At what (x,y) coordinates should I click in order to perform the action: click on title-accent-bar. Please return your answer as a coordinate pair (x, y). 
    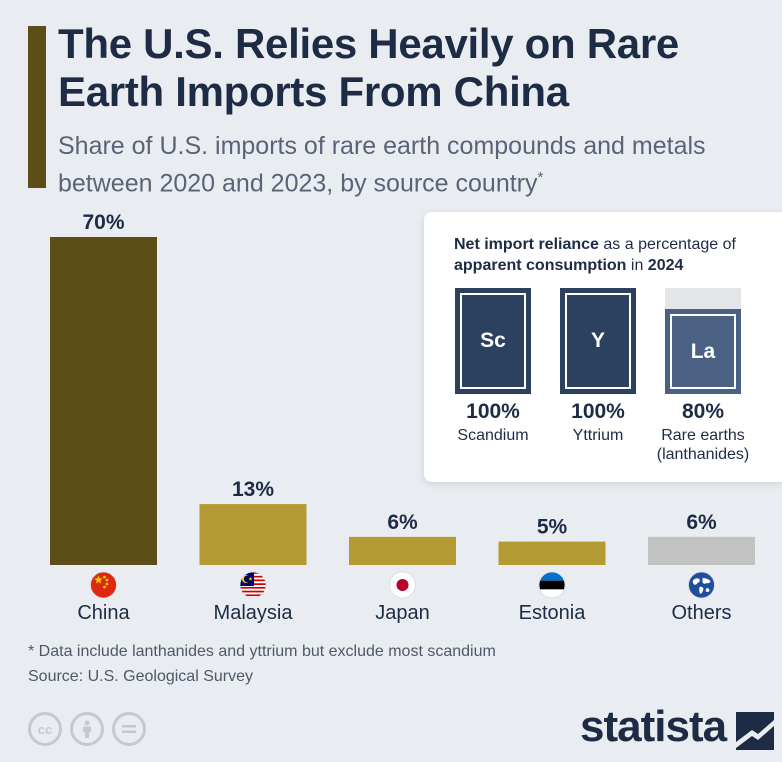
    Looking at the image, I should click on (37, 107).